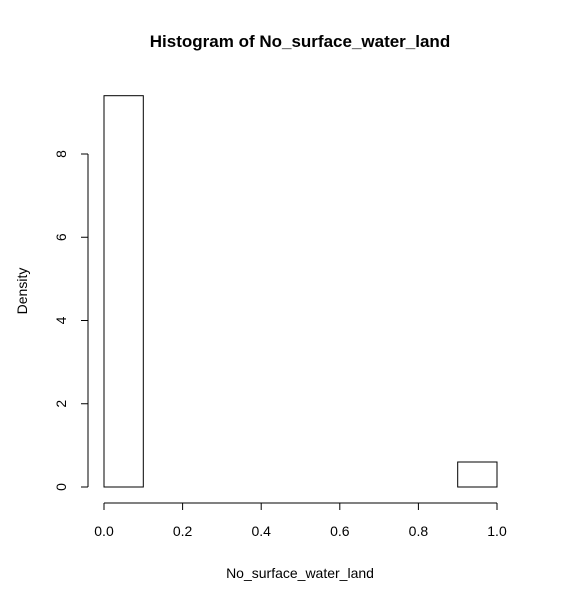 The image size is (563, 601). What do you see at coordinates (61, 320) in the screenshot?
I see `y-tick-label: 4` at bounding box center [61, 320].